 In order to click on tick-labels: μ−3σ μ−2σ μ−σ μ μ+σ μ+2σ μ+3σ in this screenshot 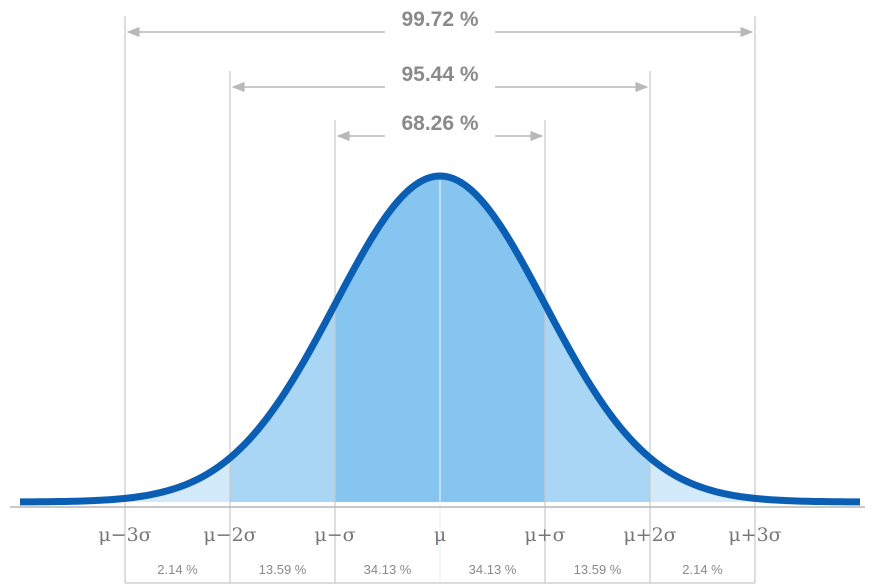, I will do `click(439, 535)`.